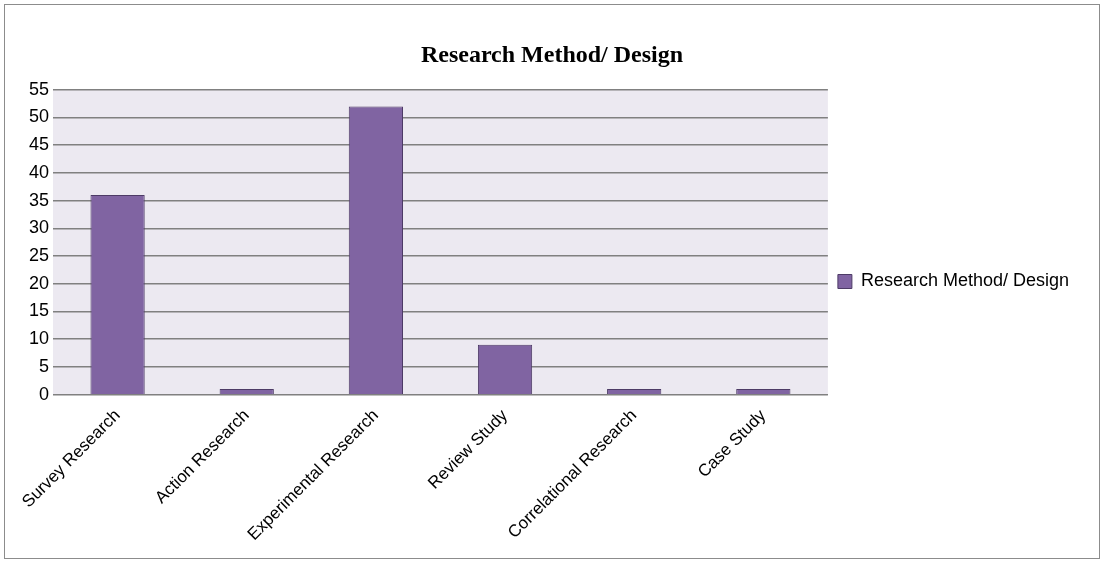  What do you see at coordinates (39, 338) in the screenshot?
I see `y-tick-label: 10` at bounding box center [39, 338].